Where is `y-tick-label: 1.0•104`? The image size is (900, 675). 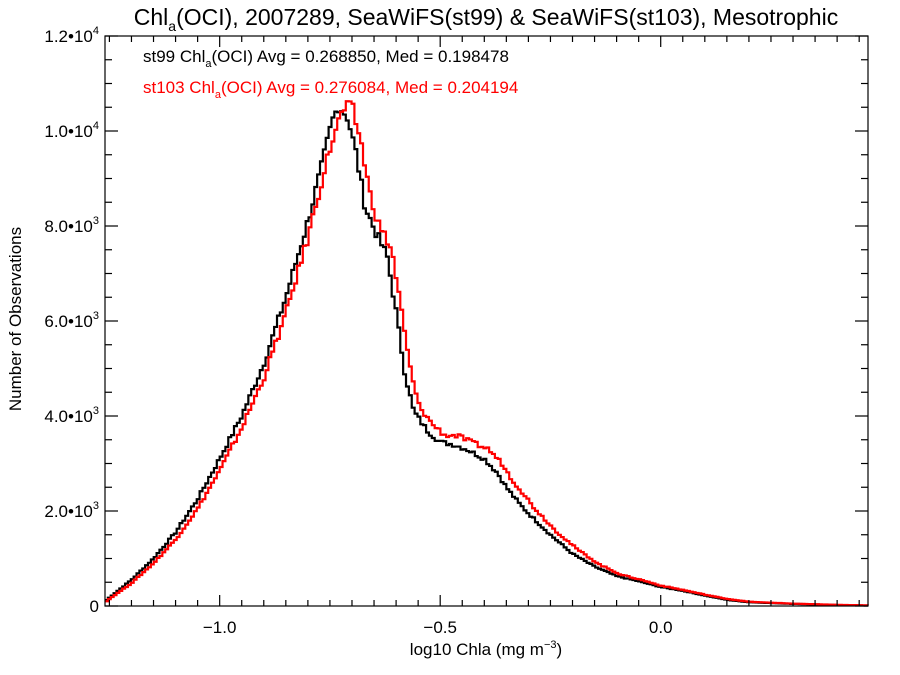 y-tick-label: 1.0•104 is located at coordinates (71, 130).